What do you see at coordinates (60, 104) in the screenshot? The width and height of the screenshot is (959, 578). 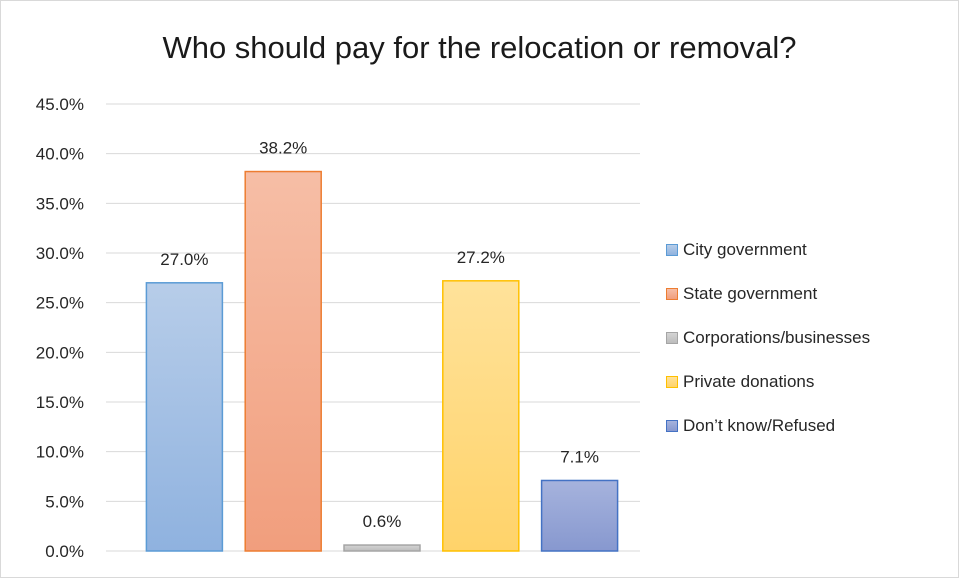 I see `y-tick-label: 45.0%` at bounding box center [60, 104].